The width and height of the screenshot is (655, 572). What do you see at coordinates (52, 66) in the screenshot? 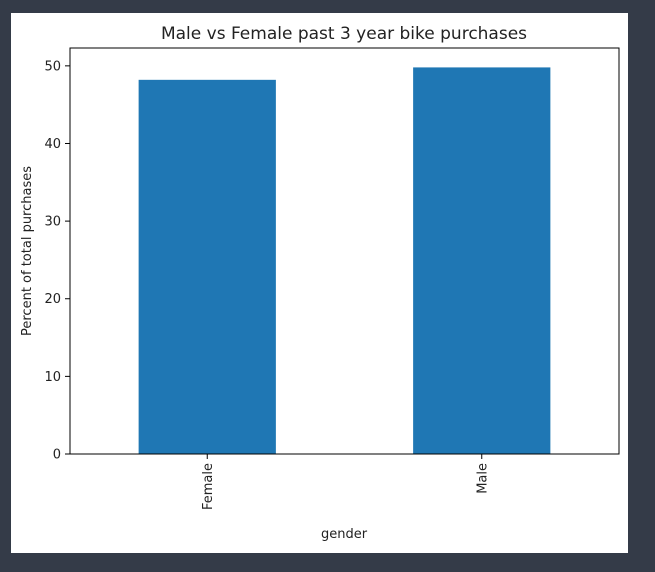
I see `y-tick-label: 50` at bounding box center [52, 66].